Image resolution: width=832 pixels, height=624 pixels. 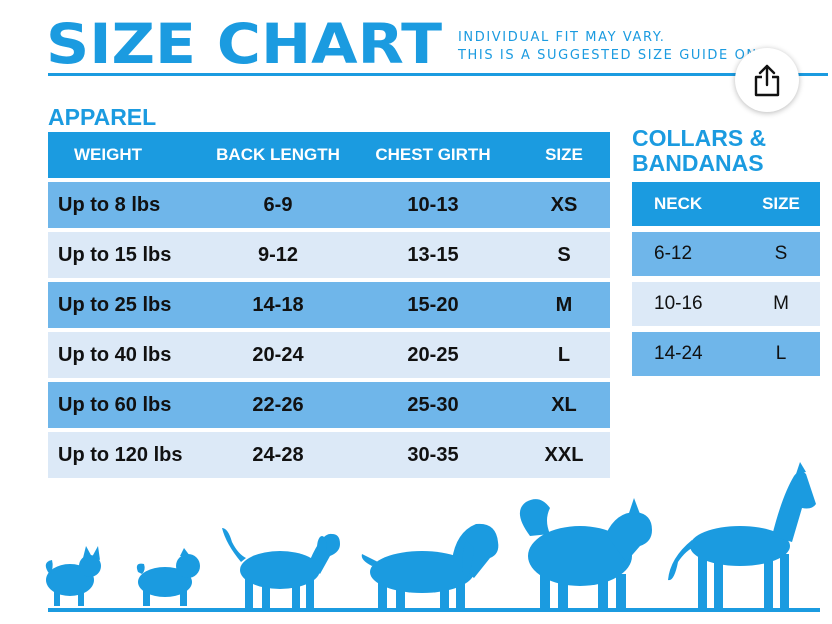 What do you see at coordinates (278, 404) in the screenshot?
I see `back-length-cell: 22-26` at bounding box center [278, 404].